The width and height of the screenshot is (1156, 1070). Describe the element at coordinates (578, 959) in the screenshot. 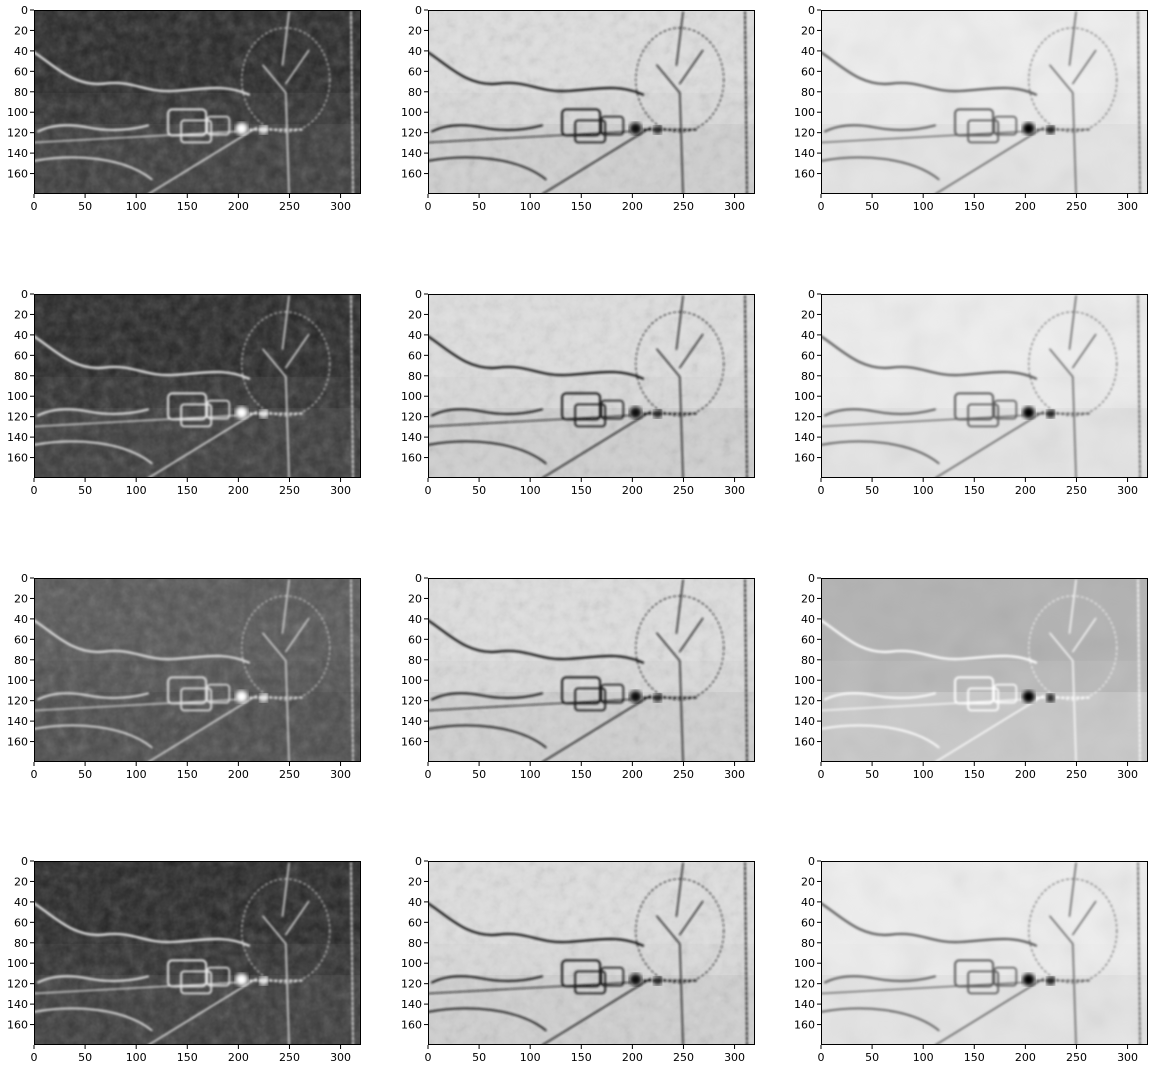

I see `subplot-r3c1: 0 50 100 150 200 250 300 0 20 40 60 80 100 120 140 160` at that location.